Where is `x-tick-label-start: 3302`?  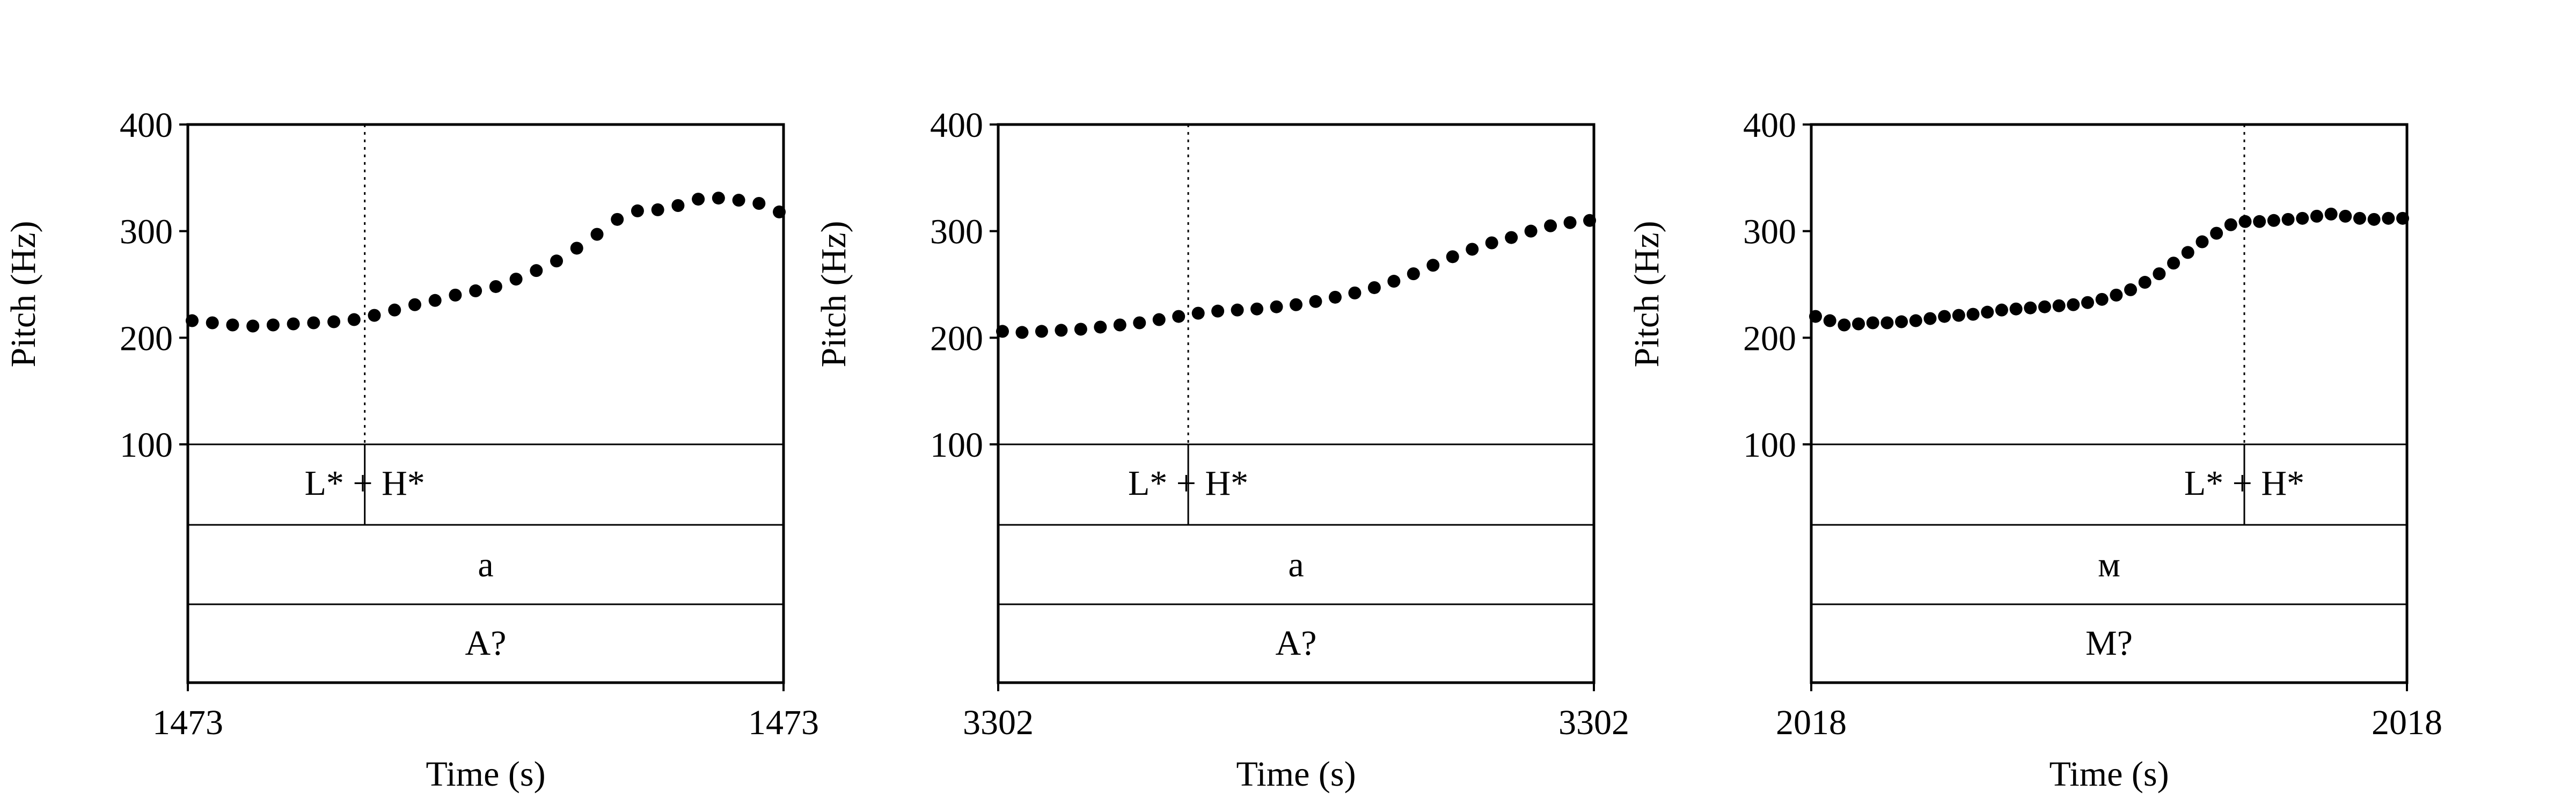
x-tick-label-start: 3302 is located at coordinates (998, 722).